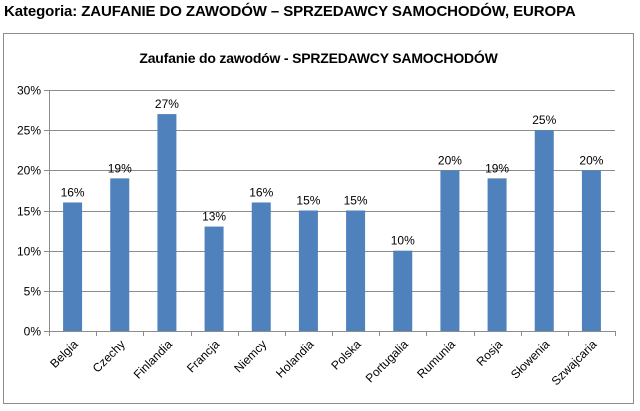 This screenshot has height=411, width=640. Describe the element at coordinates (203, 356) in the screenshot. I see `x-category-label: Francja` at that location.